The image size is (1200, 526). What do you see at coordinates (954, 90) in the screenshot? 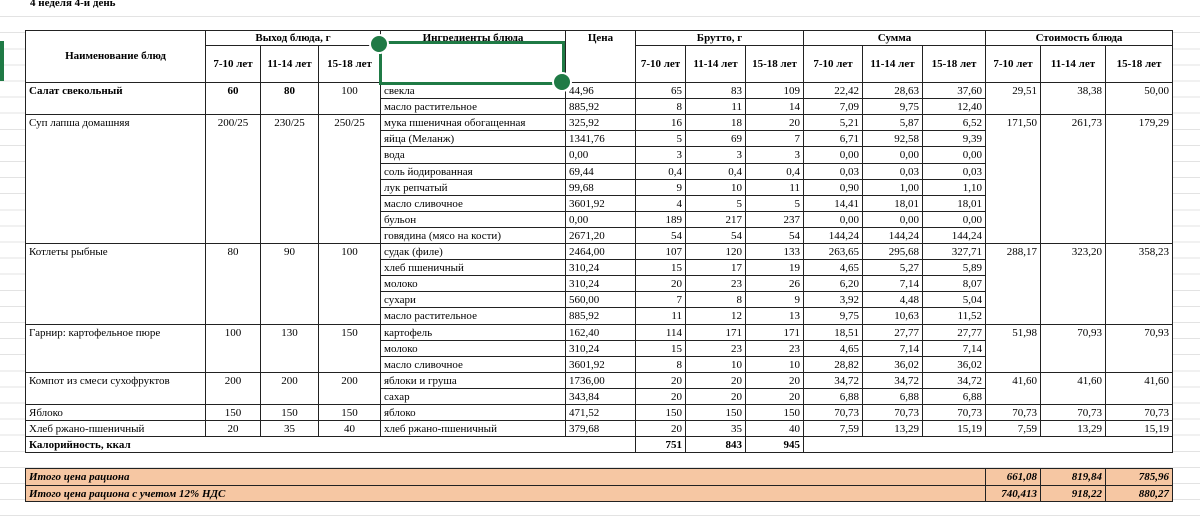
I see `ingredient-sum: 37,60` at bounding box center [954, 90].